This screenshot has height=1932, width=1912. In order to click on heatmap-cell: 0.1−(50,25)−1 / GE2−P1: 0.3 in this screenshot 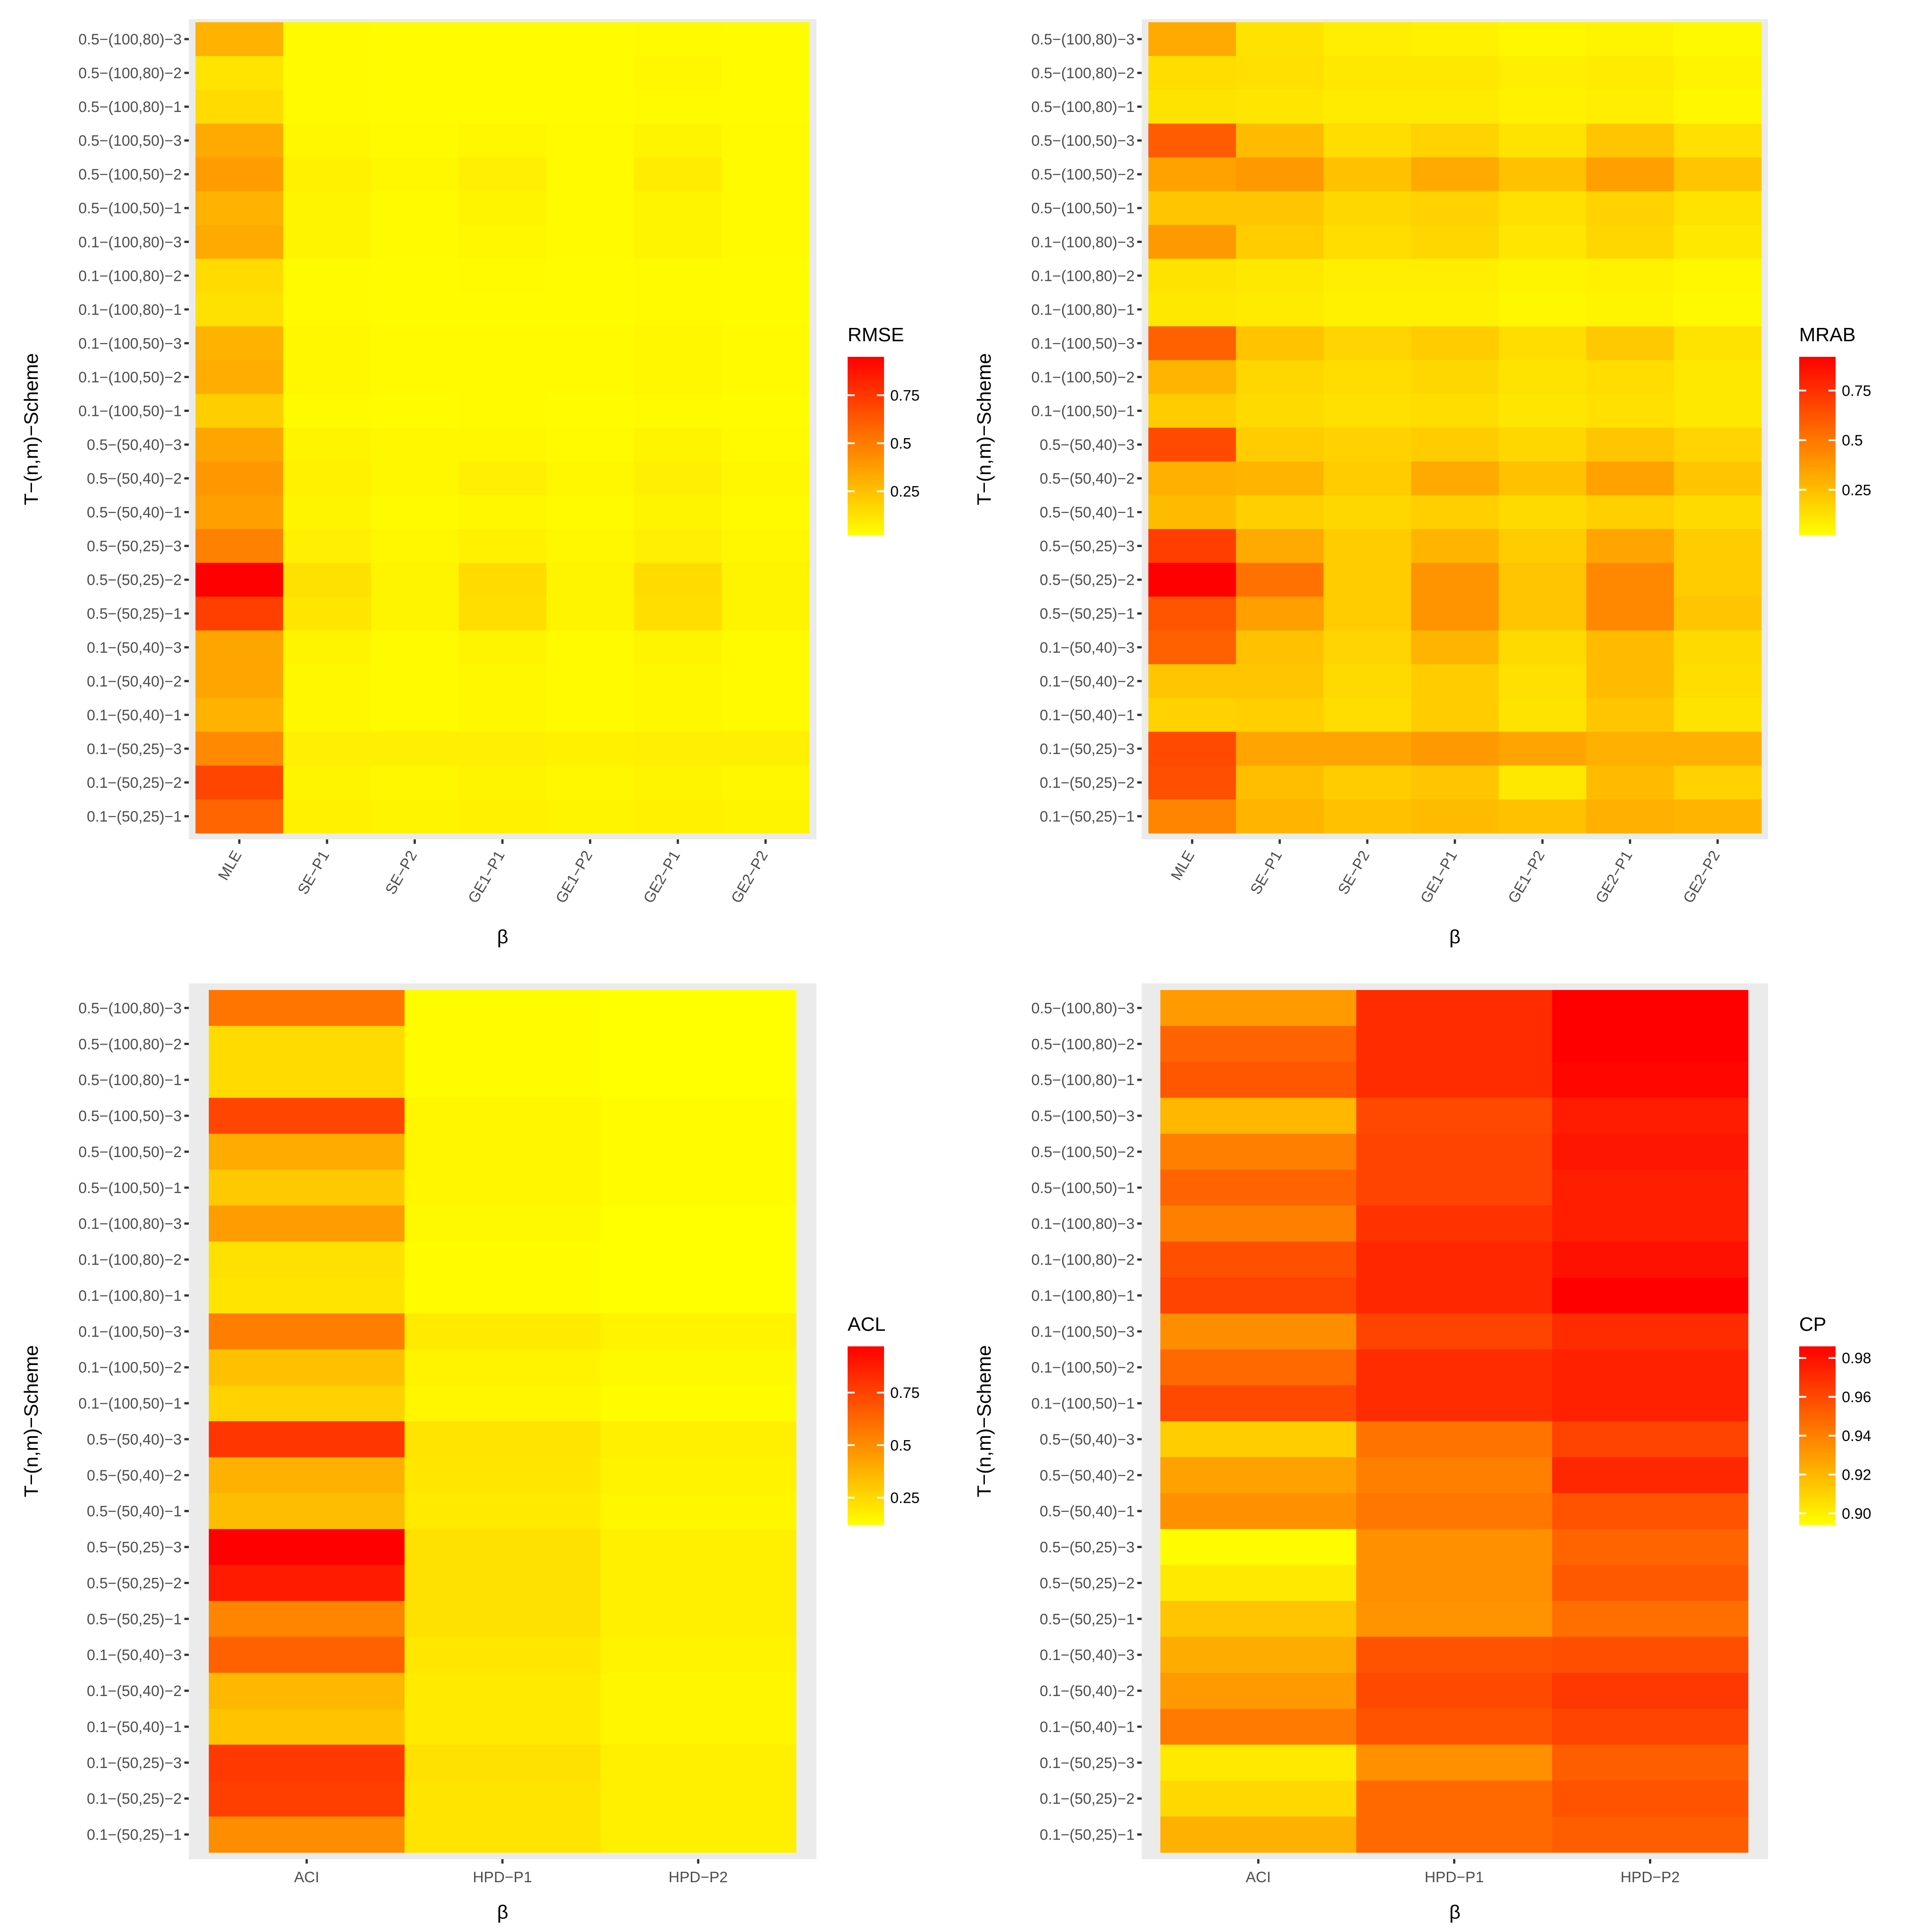, I will do `click(1630, 816)`.